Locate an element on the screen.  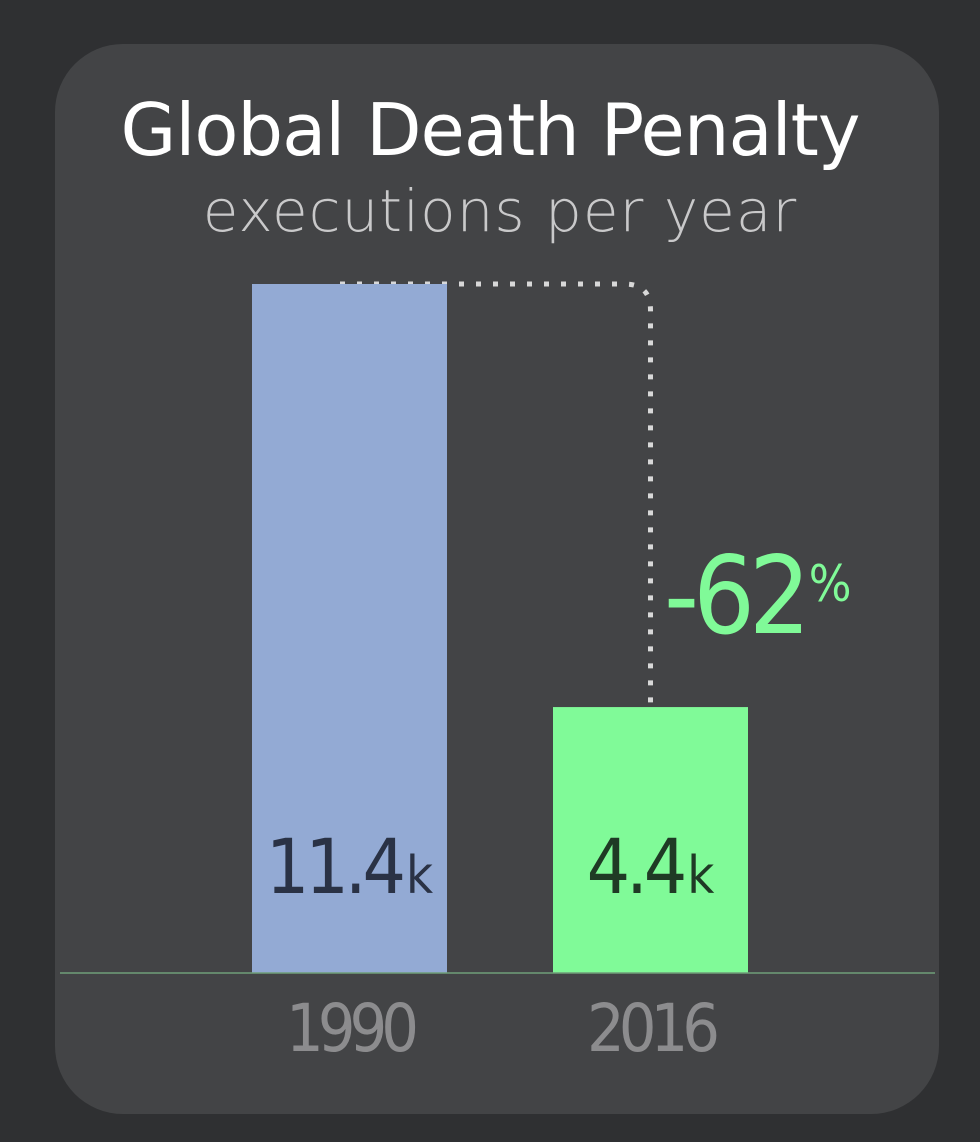
connector-layer is located at coordinates (496, 492).